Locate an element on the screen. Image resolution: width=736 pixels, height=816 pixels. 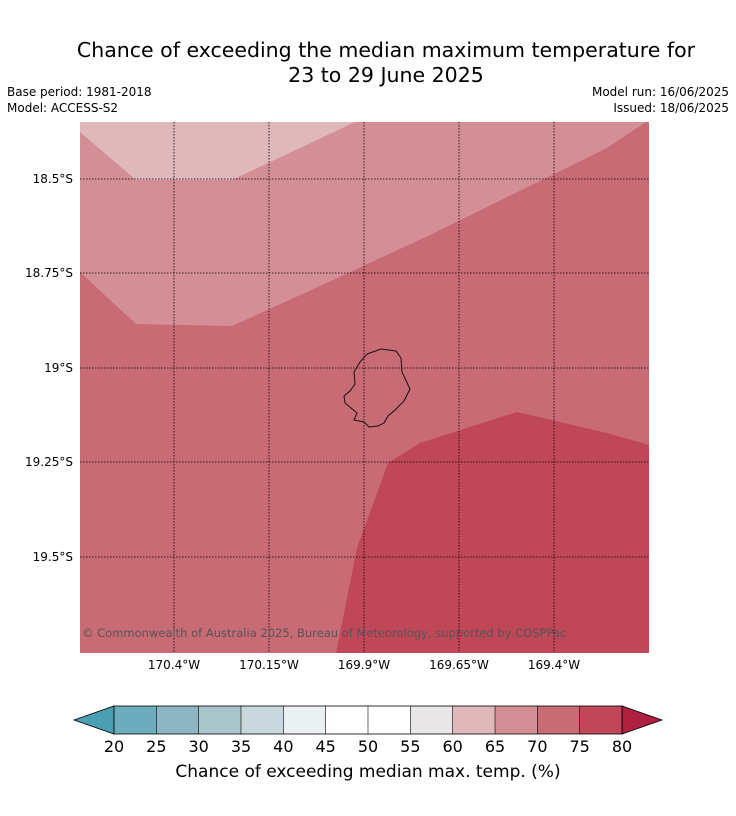
colorbar-tick-label: 40 is located at coordinates (283, 746).